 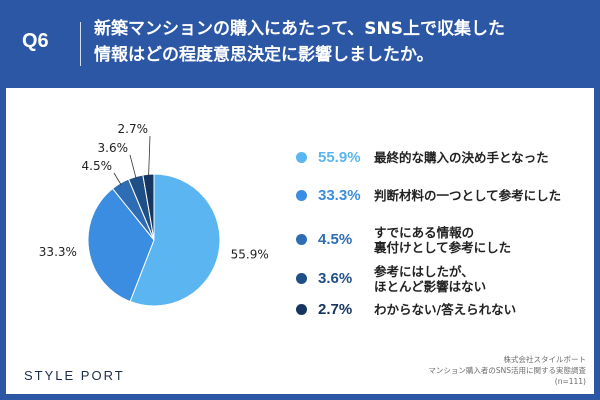 I want to click on slice-label-2: 33.3%, so click(x=58, y=252).